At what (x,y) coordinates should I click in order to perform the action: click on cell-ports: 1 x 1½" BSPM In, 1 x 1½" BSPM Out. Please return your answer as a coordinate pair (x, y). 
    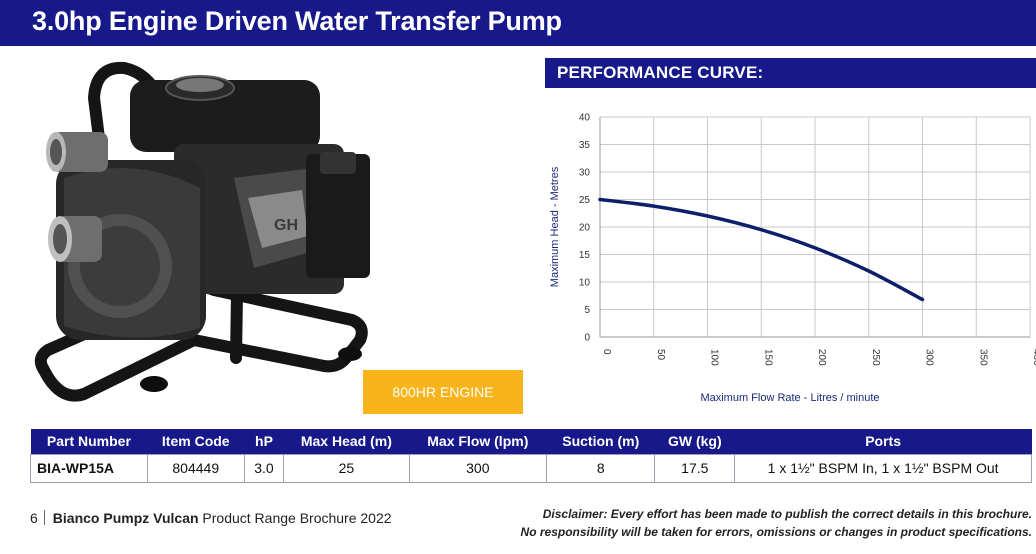
    Looking at the image, I should click on (883, 468).